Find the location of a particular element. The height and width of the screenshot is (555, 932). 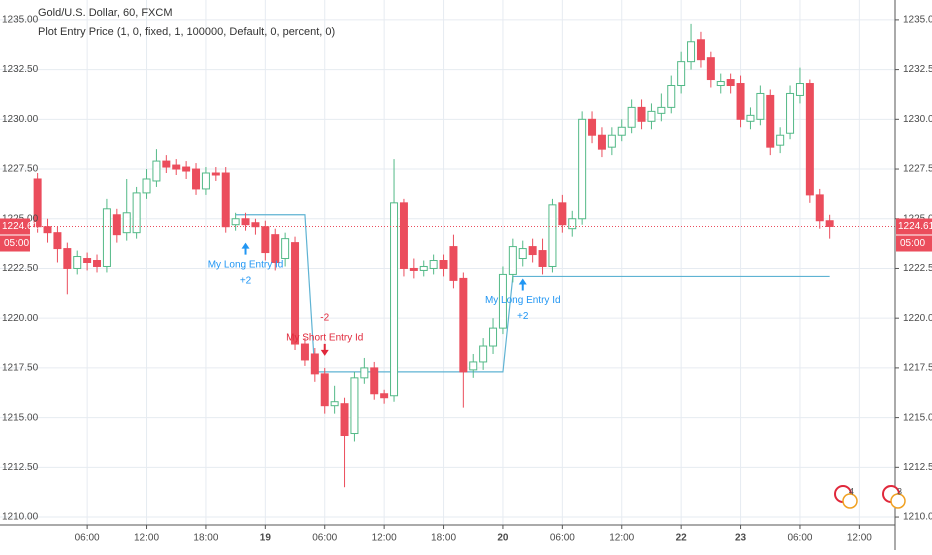

x-tick-label: 23 is located at coordinates (741, 538).